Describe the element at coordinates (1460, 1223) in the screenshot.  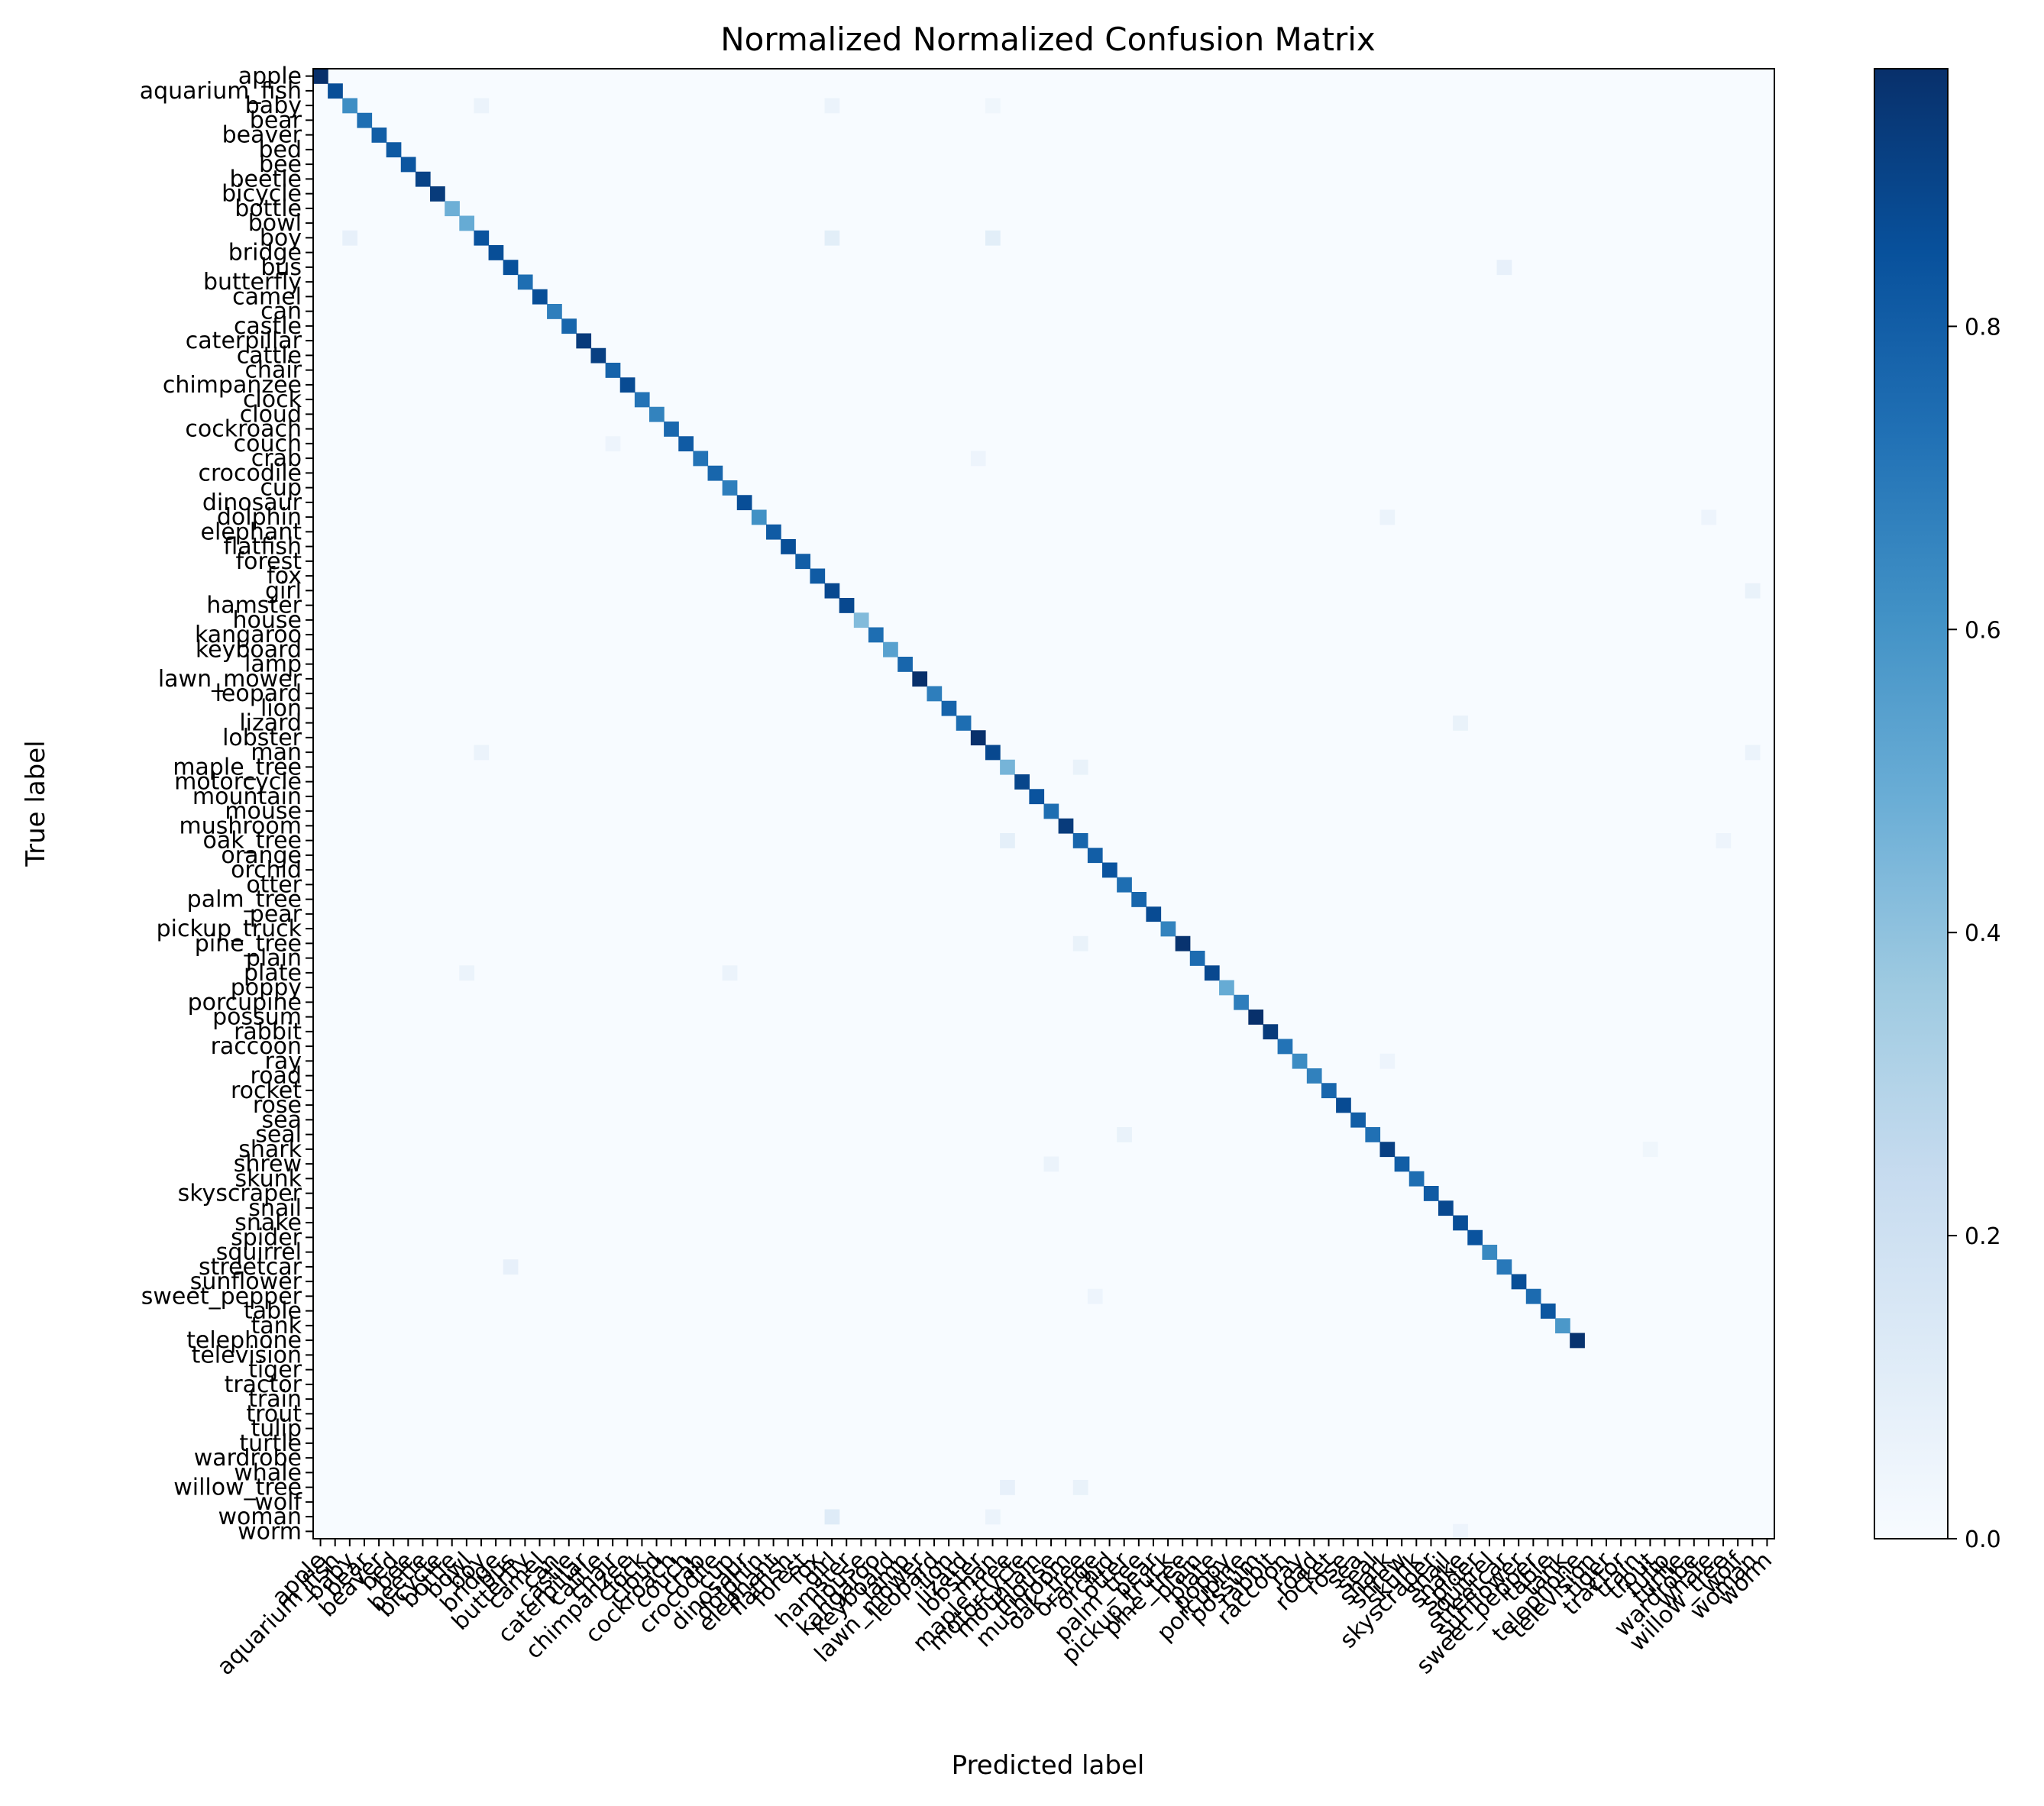
I see `cell-snake-snake` at that location.